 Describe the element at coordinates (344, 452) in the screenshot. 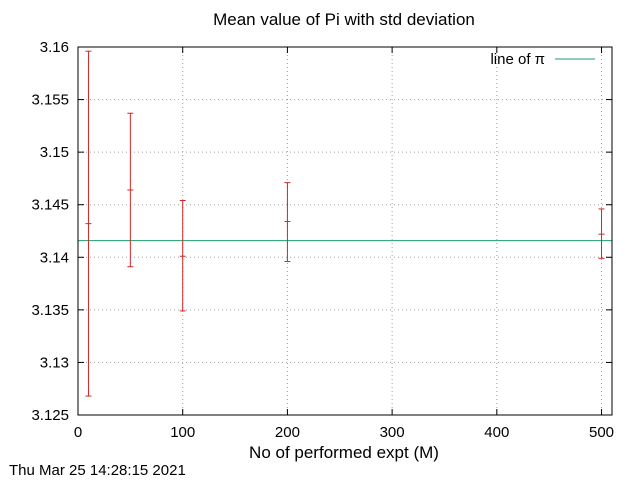

I see `x-axis-label: No of performed expt (M)` at that location.